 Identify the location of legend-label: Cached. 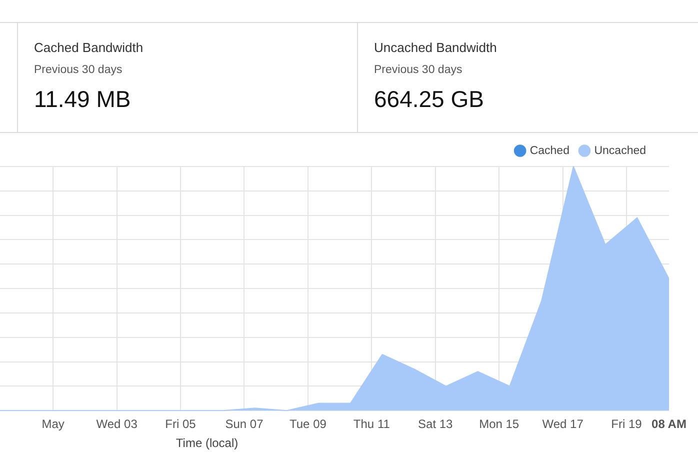
(550, 150).